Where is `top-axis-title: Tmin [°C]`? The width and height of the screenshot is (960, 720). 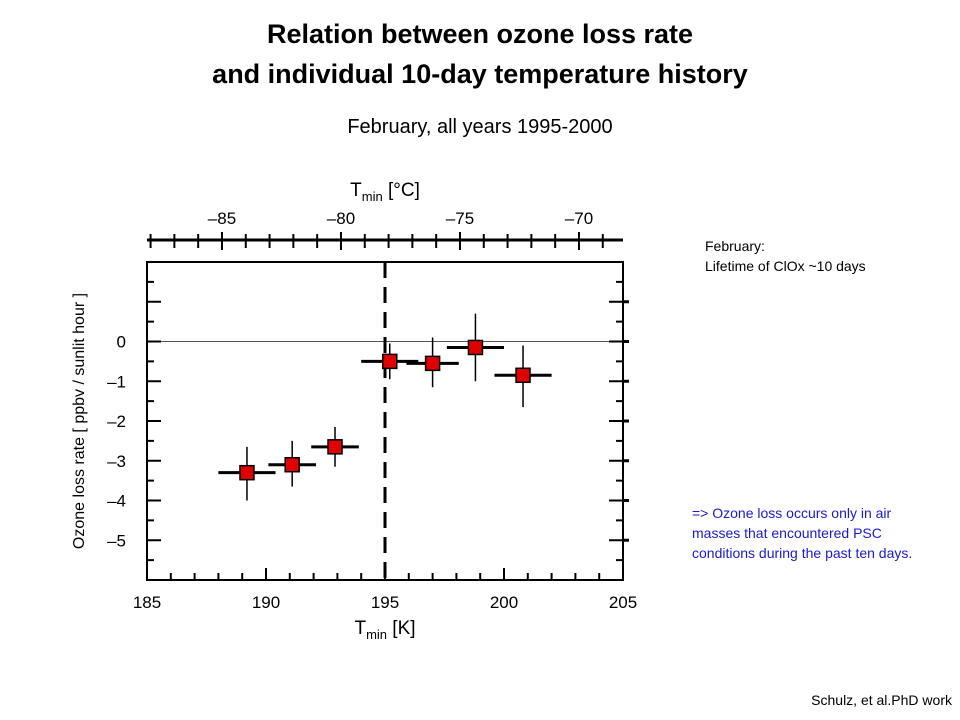
top-axis-title: Tmin [°C] is located at coordinates (385, 192).